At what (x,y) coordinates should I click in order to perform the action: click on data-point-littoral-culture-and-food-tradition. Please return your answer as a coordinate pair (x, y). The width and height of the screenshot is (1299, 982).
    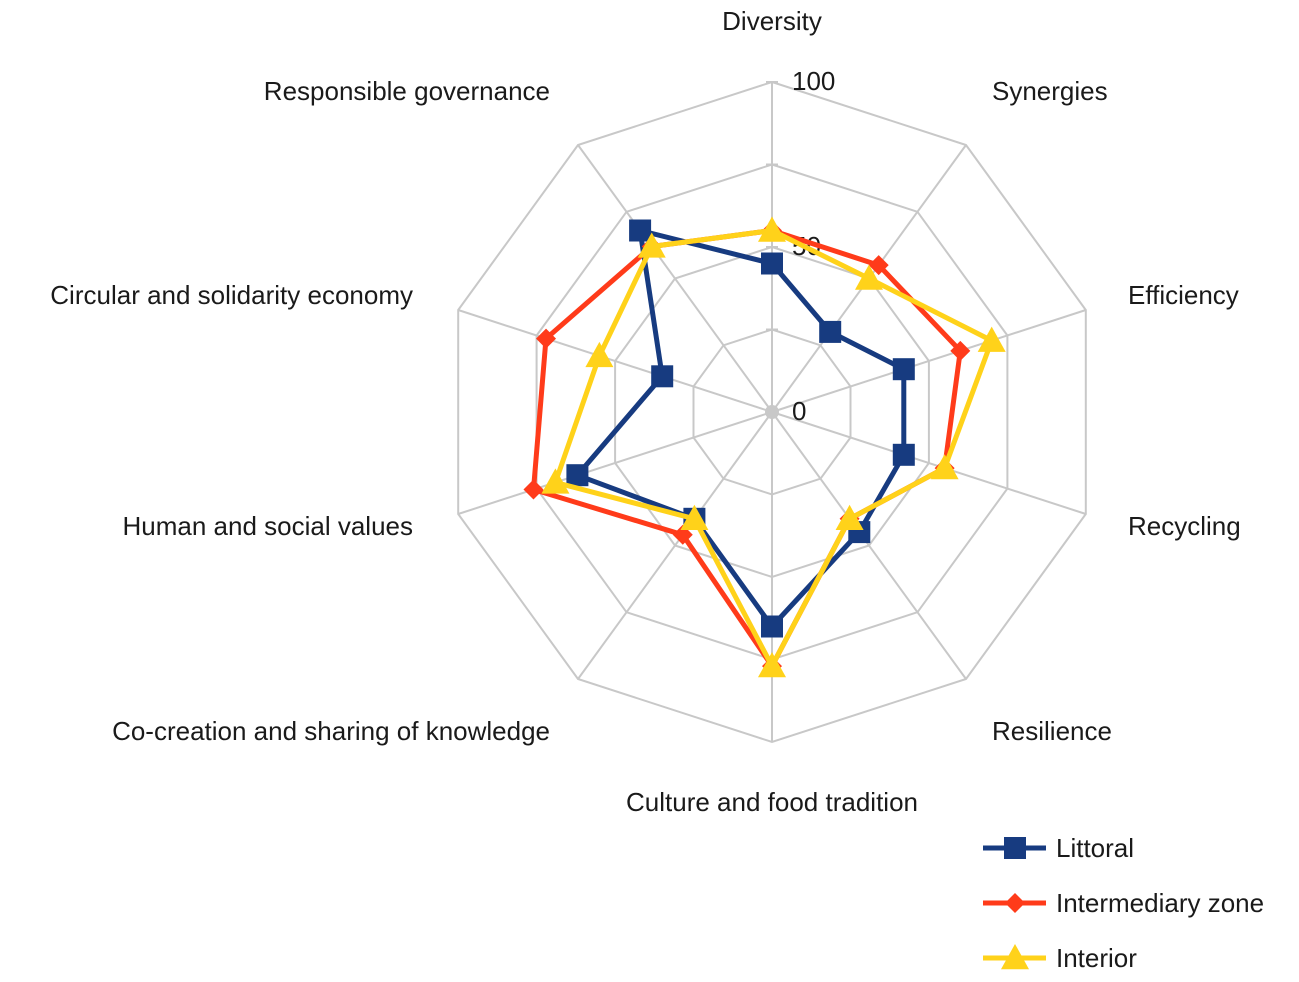
    Looking at the image, I should click on (772, 626).